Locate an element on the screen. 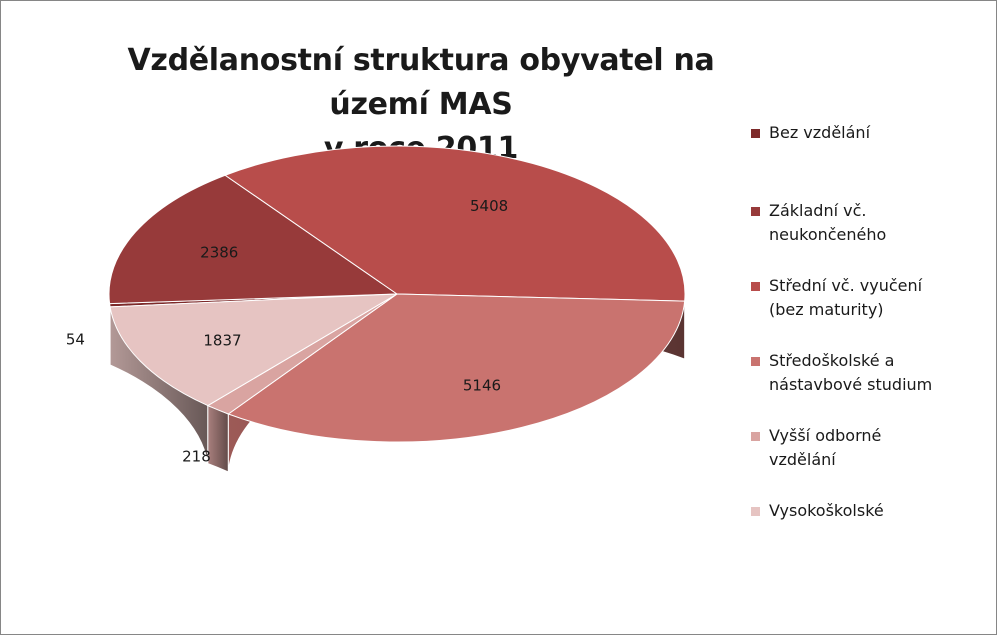 The image size is (997, 635). data-label-2: 5408 is located at coordinates (489, 206).